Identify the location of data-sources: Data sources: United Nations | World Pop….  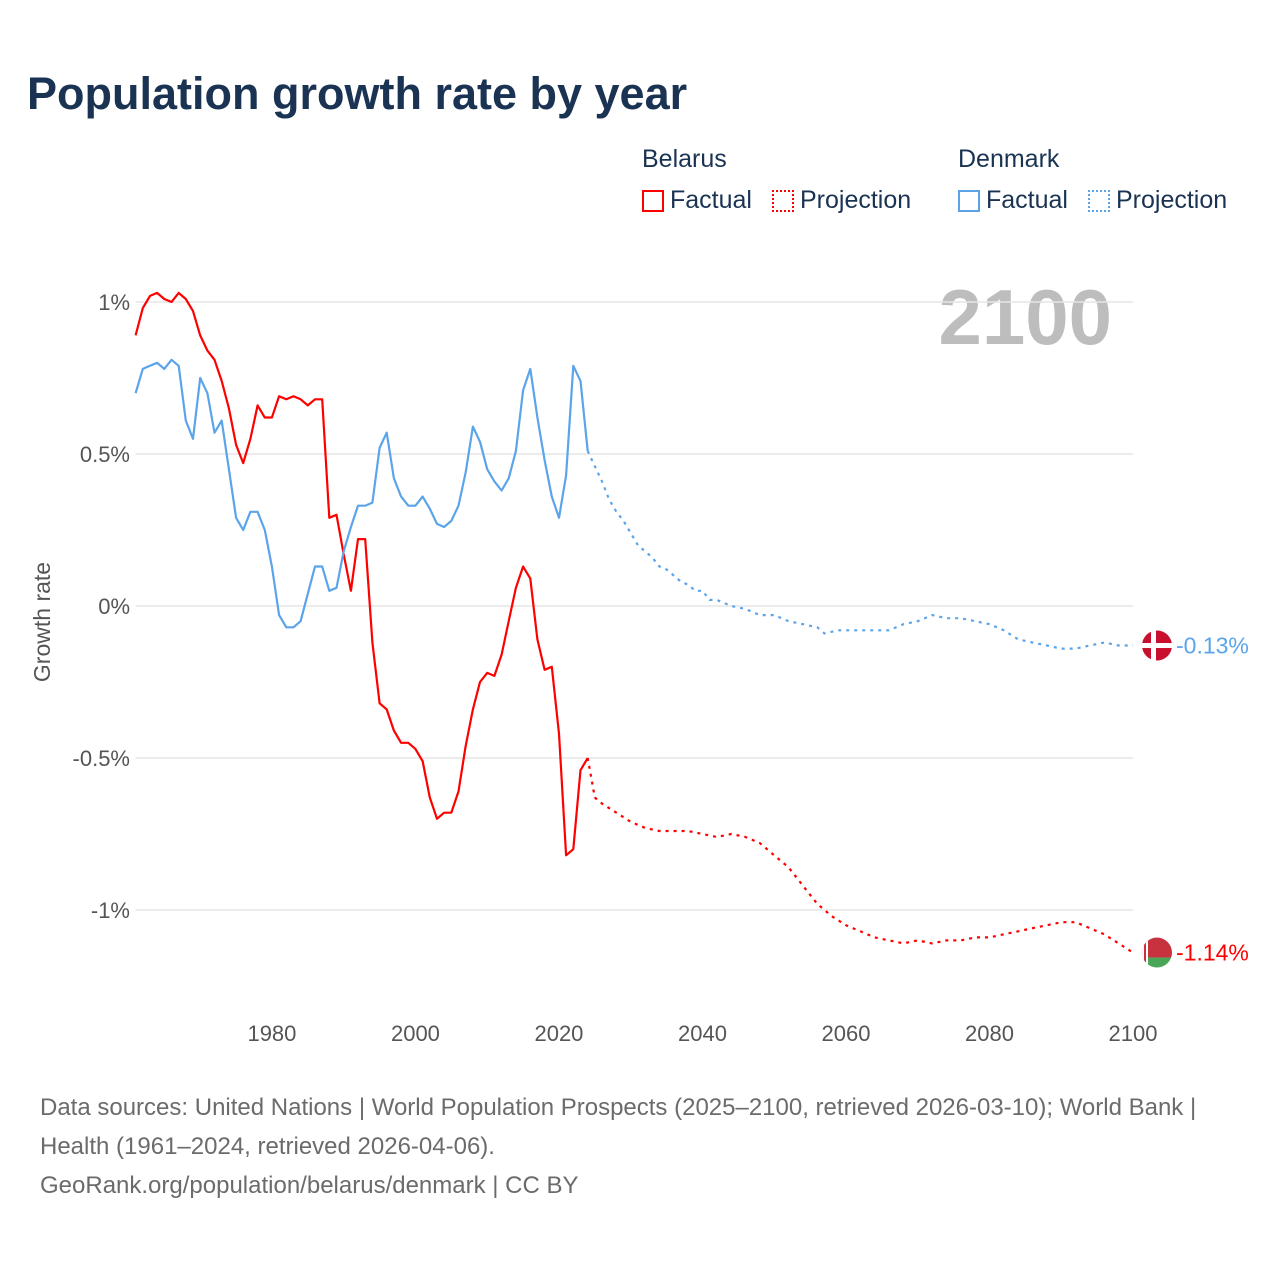
(618, 1127).